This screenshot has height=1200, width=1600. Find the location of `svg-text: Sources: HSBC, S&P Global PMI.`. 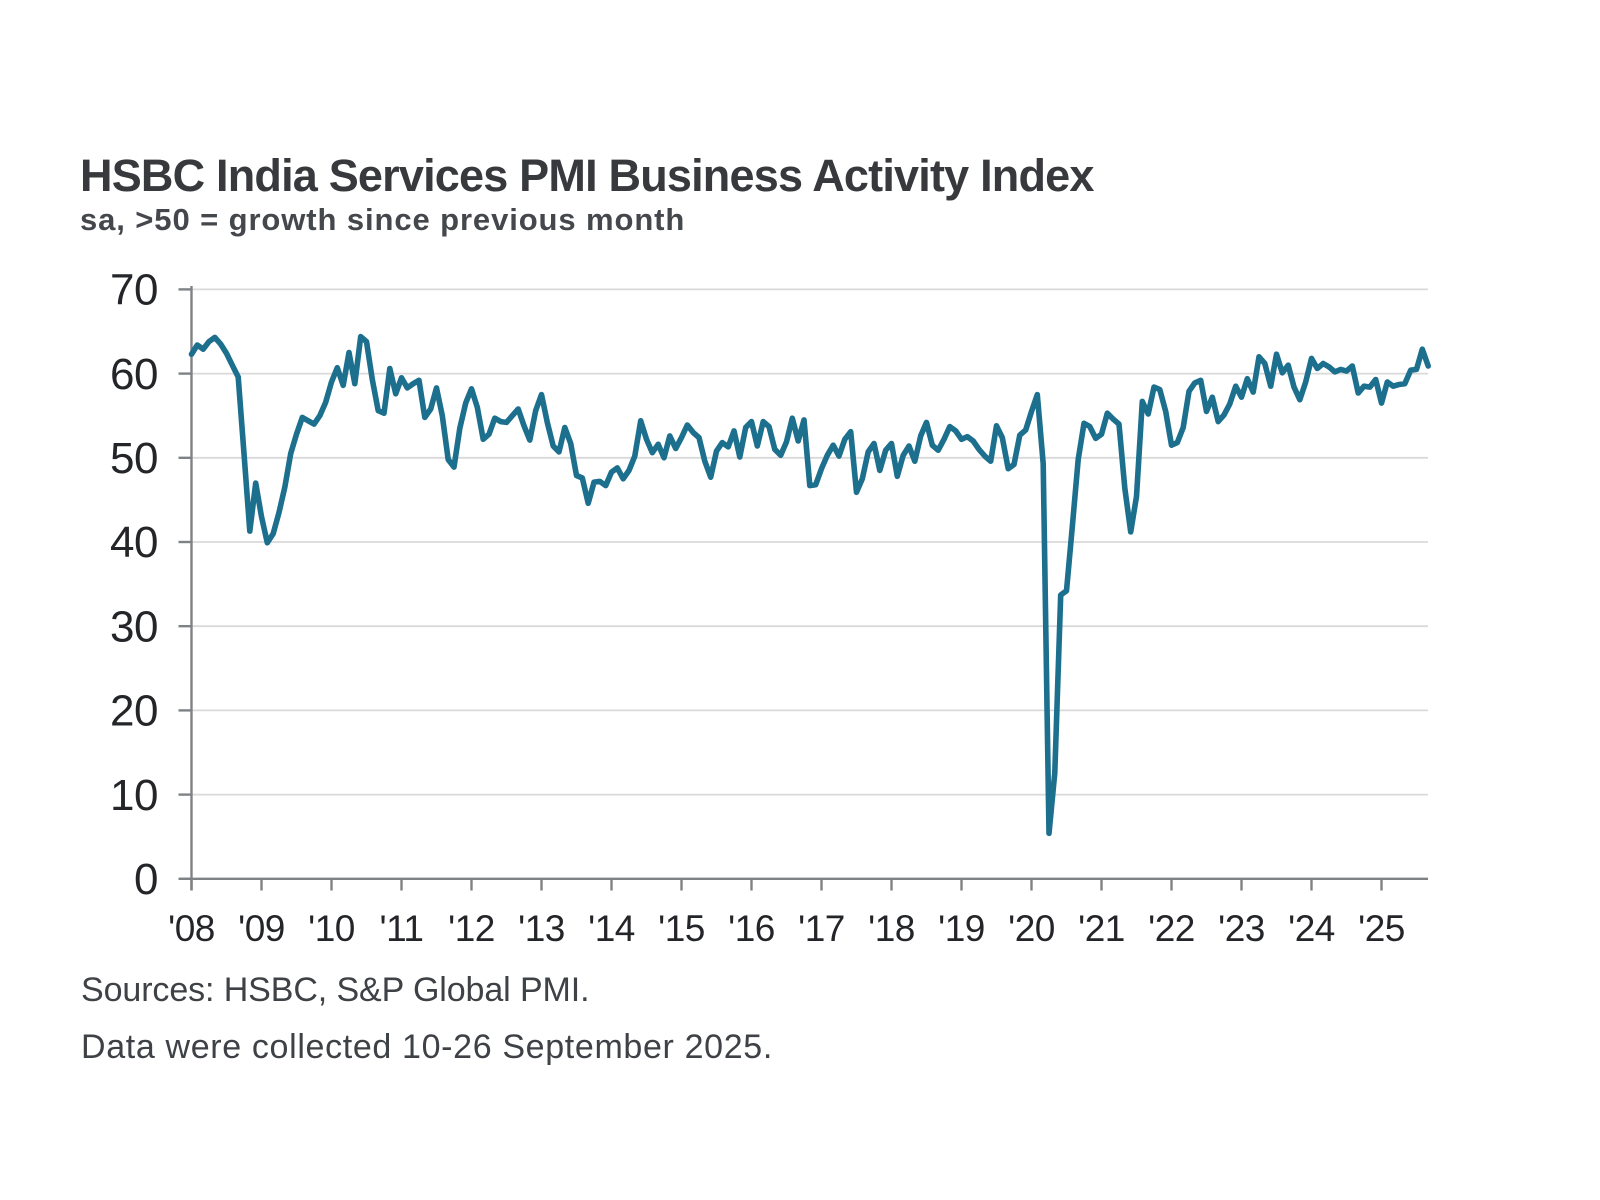

svg-text: Sources: HSBC, S&P Global PMI. is located at coordinates (335, 990).